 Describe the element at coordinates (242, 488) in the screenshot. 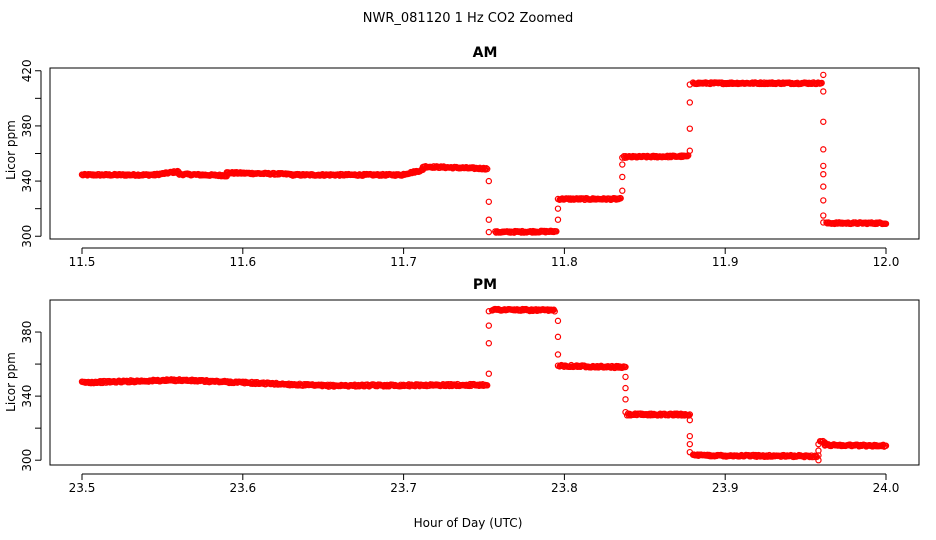

I see `x-tick-label: 23.6` at that location.